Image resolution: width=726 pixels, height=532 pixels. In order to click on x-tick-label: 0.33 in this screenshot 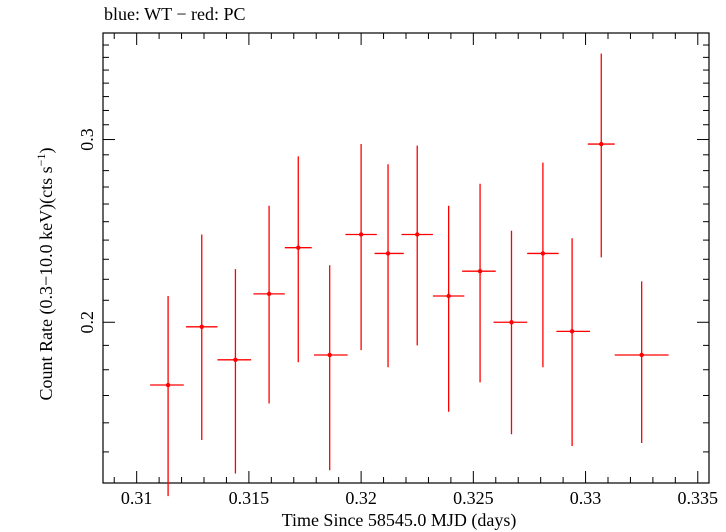, I will do `click(586, 498)`.